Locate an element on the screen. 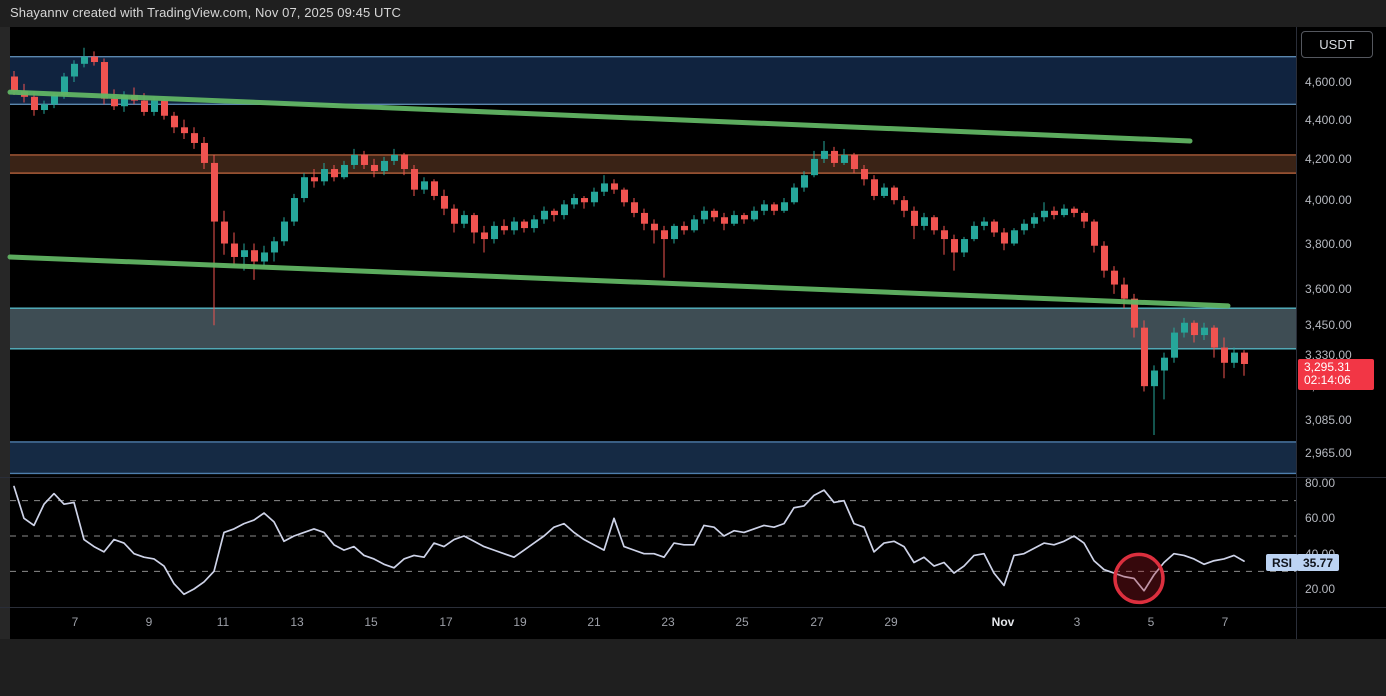 The width and height of the screenshot is (1386, 696). price-axis-tick: 3,210.00 is located at coordinates (1328, 386).